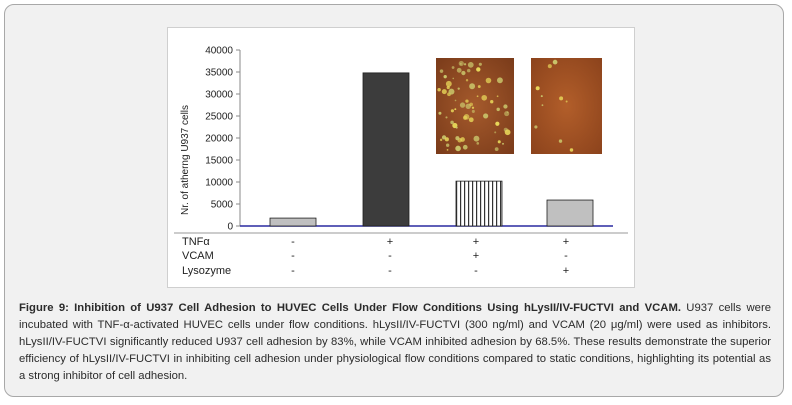 This screenshot has width=792, height=405. I want to click on y-tick-label: 5000, so click(222, 205).